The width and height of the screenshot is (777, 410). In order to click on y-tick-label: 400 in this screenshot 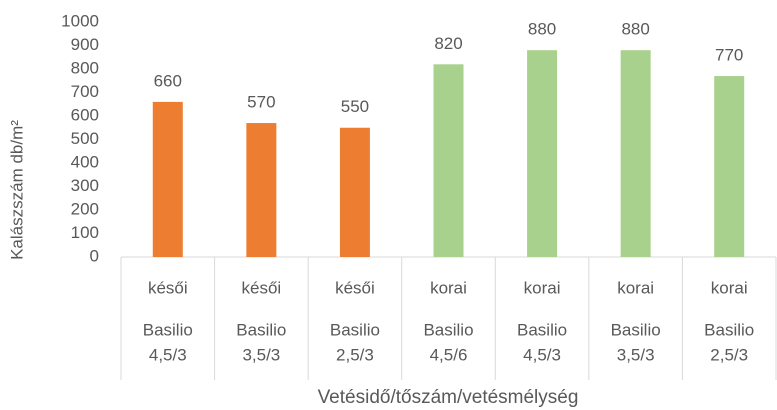, I will do `click(85, 161)`.